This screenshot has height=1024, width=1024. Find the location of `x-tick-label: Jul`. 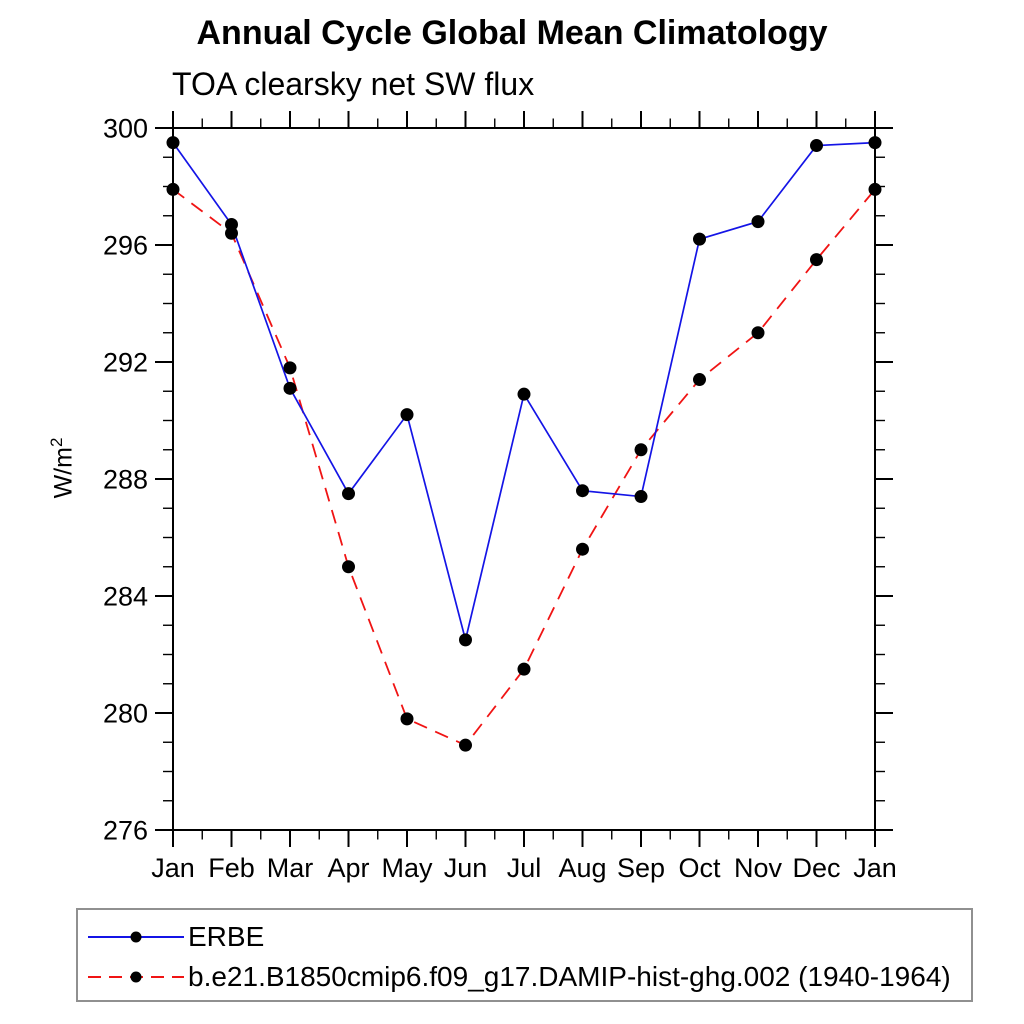

x-tick-label: Jul is located at coordinates (524, 868).